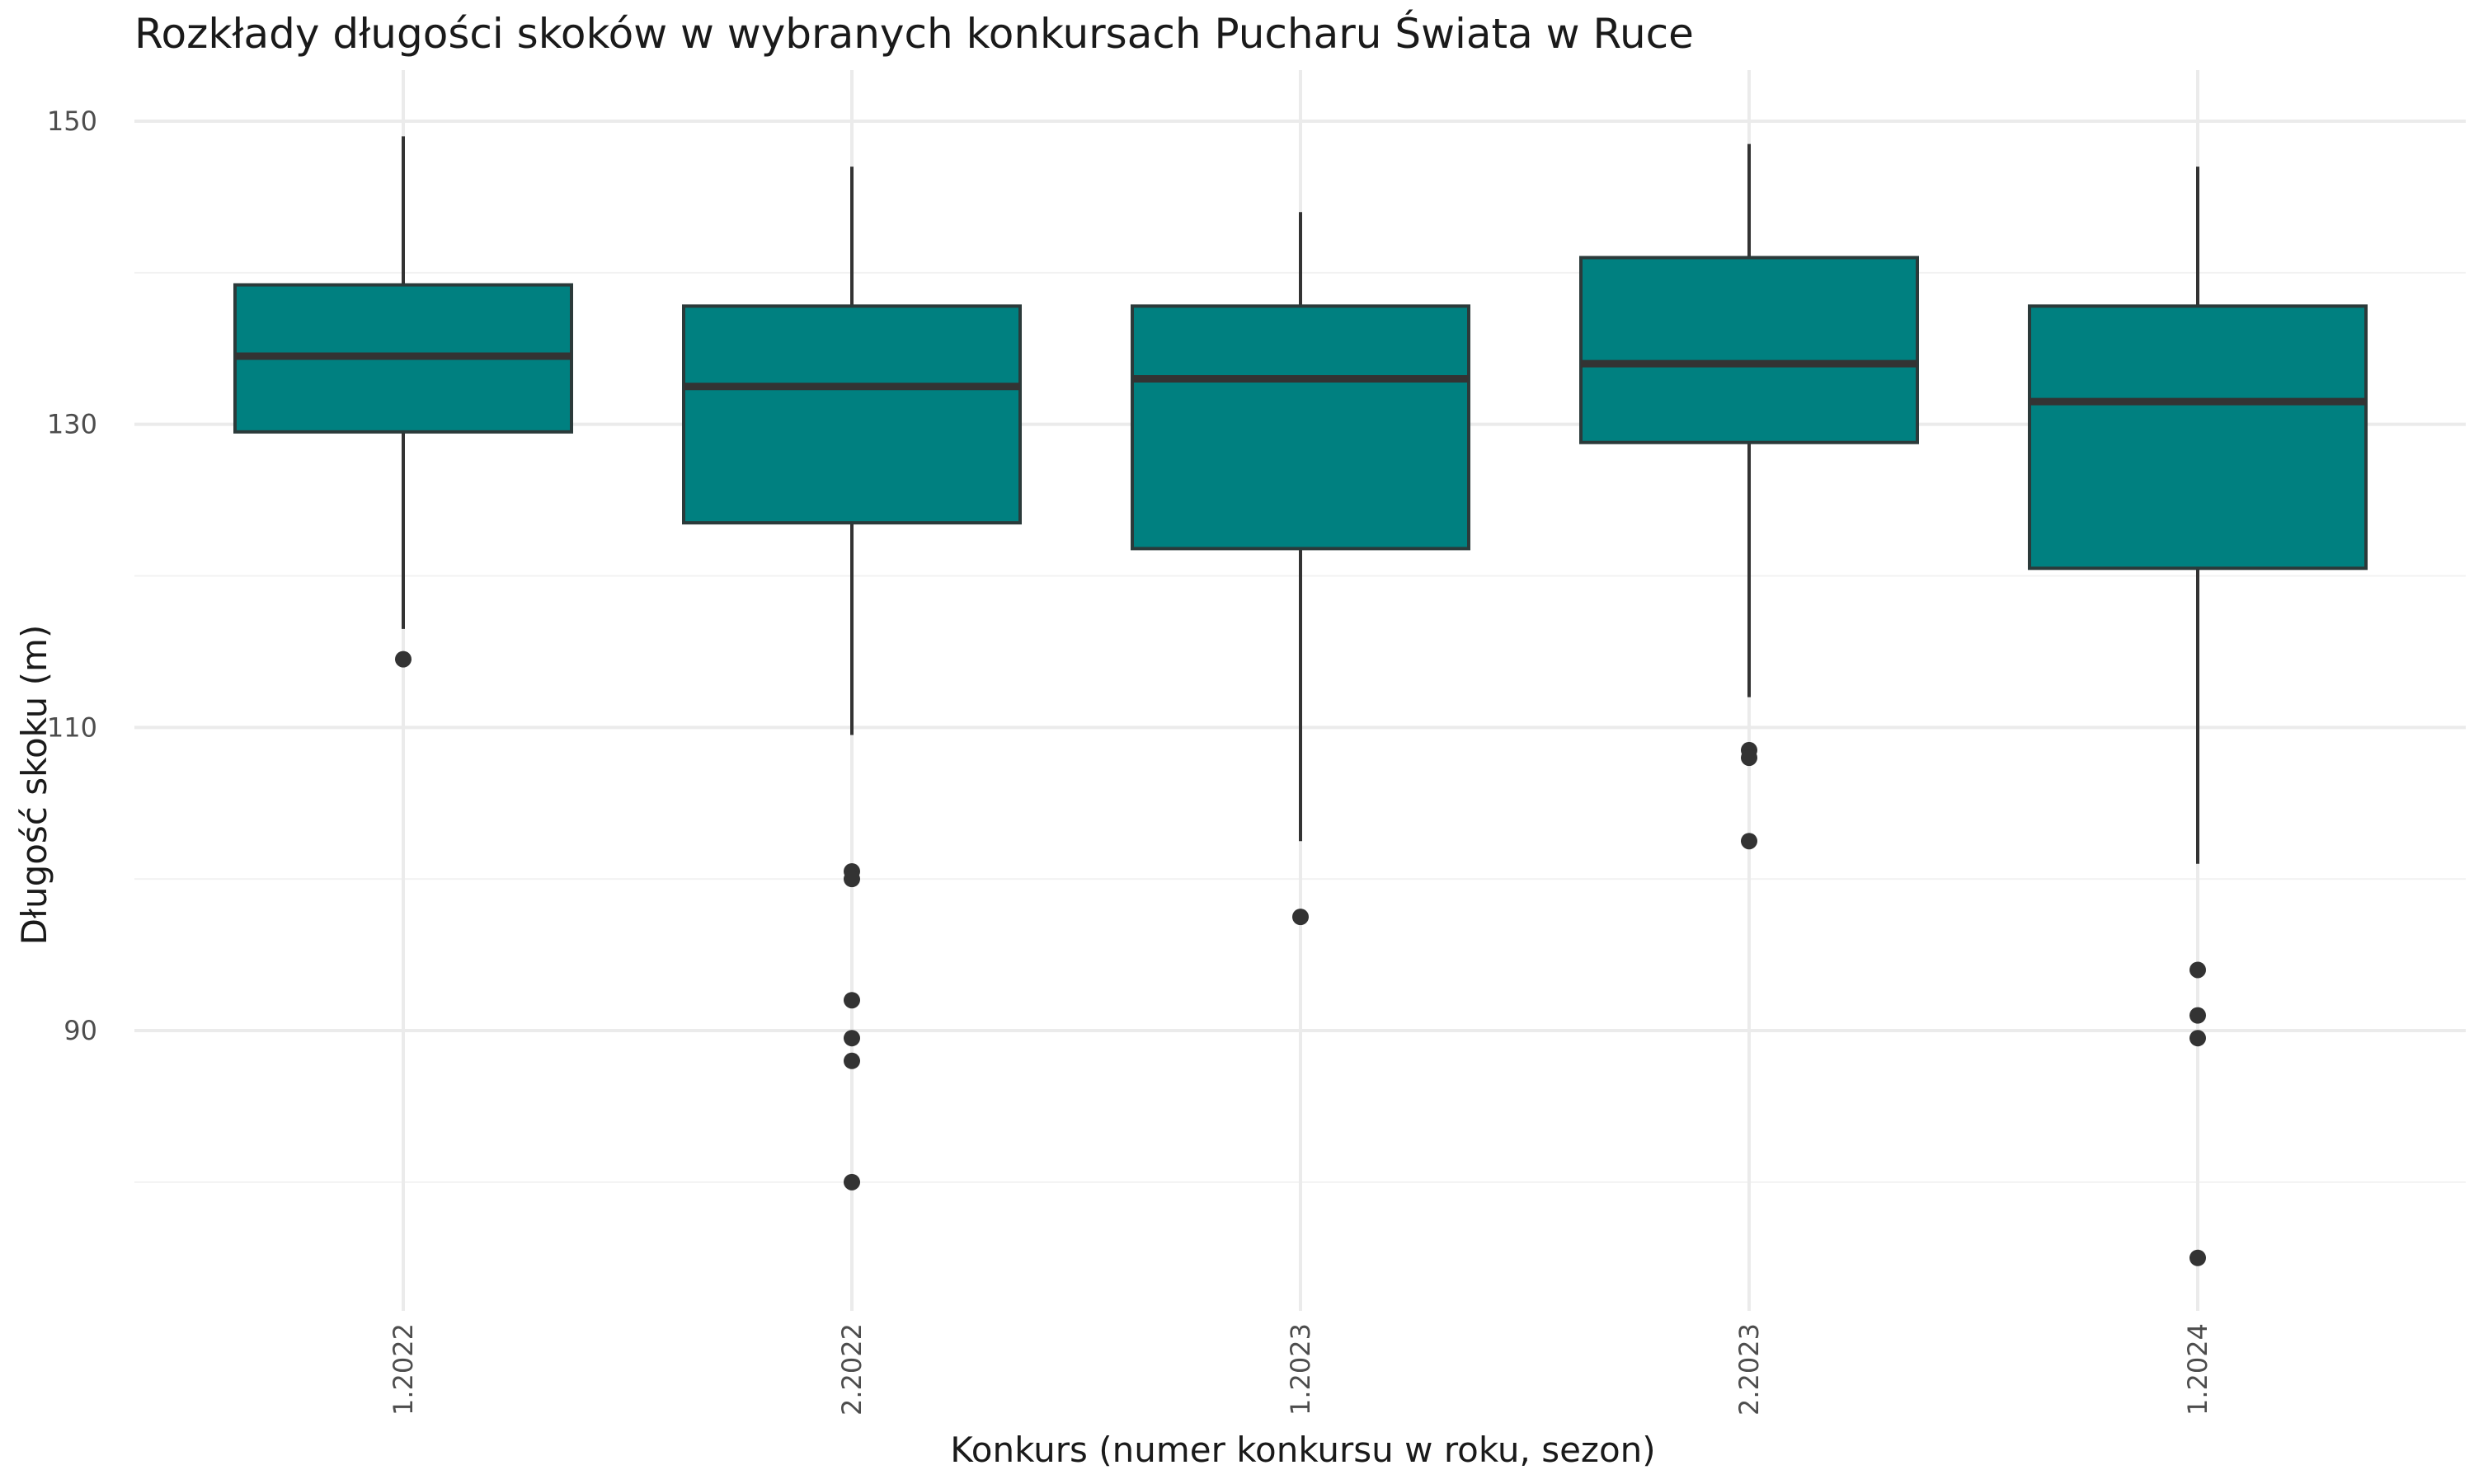 The width and height of the screenshot is (2474, 1484). I want to click on x-tick-label: 2.2022, so click(852, 1369).